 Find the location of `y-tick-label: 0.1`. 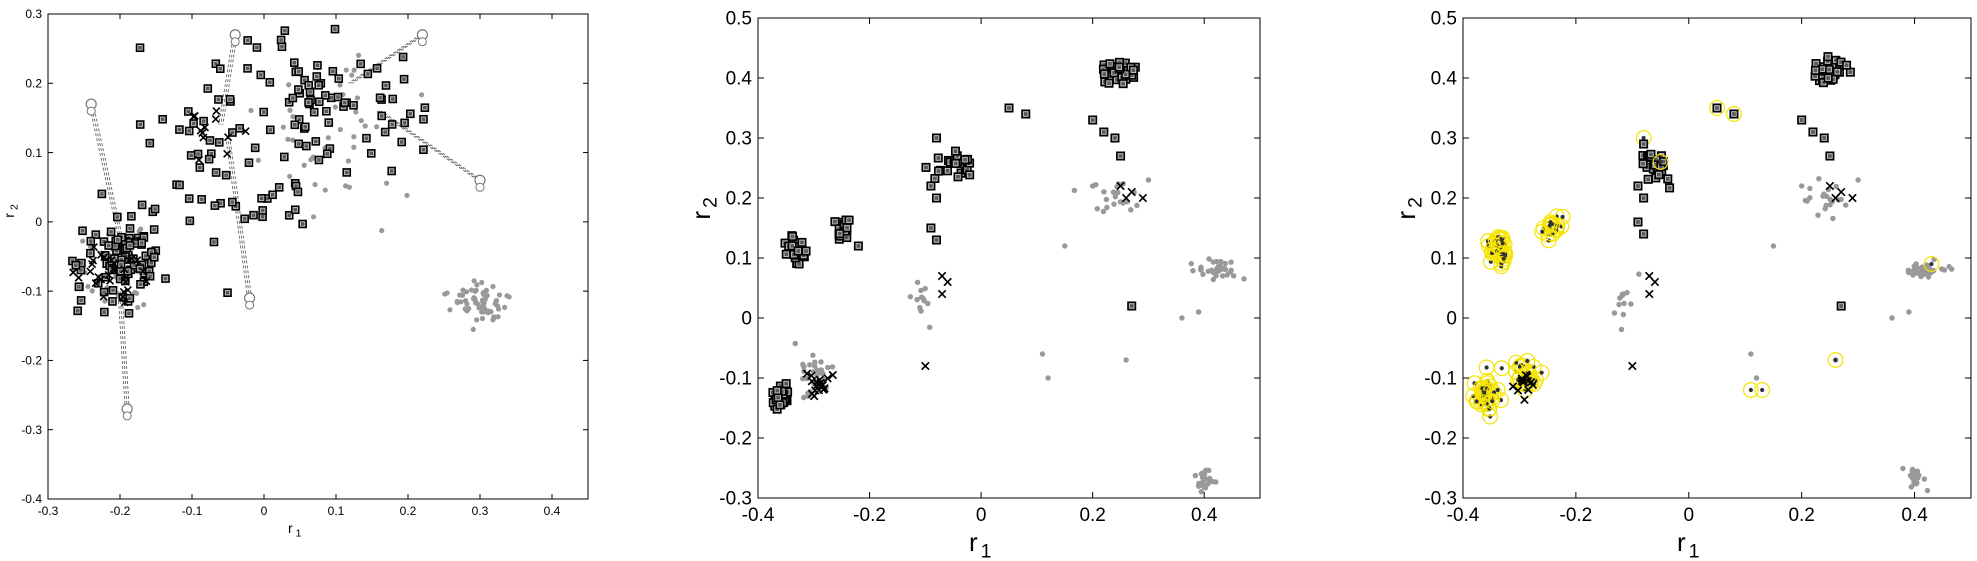

y-tick-label: 0.1 is located at coordinates (33, 153).